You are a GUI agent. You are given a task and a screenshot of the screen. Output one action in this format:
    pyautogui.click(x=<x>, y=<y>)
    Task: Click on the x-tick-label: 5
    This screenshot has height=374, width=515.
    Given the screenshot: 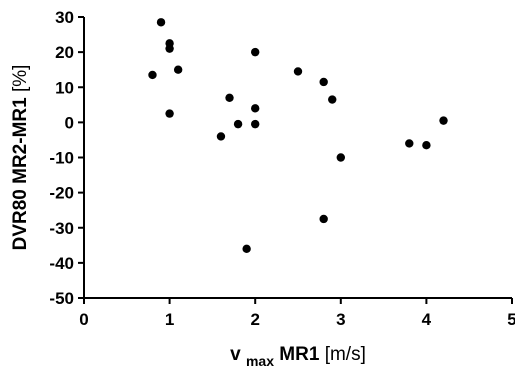 What is the action you would take?
    pyautogui.click(x=511, y=319)
    